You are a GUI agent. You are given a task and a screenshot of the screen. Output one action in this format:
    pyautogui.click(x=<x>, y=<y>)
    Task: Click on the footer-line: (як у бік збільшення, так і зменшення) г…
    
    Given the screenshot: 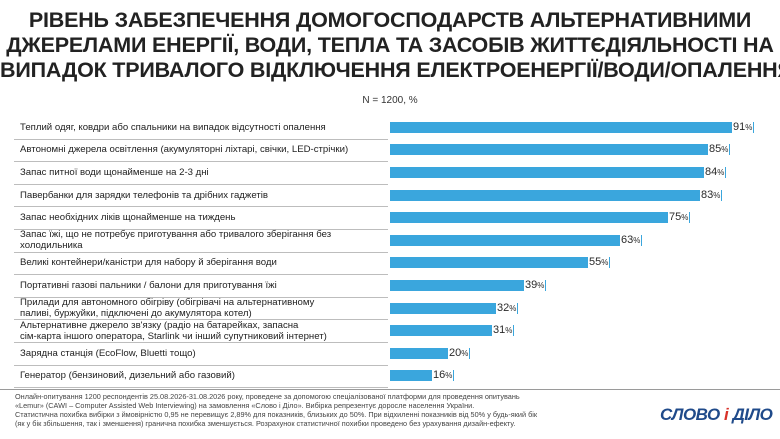 What is the action you would take?
    pyautogui.click(x=265, y=423)
    